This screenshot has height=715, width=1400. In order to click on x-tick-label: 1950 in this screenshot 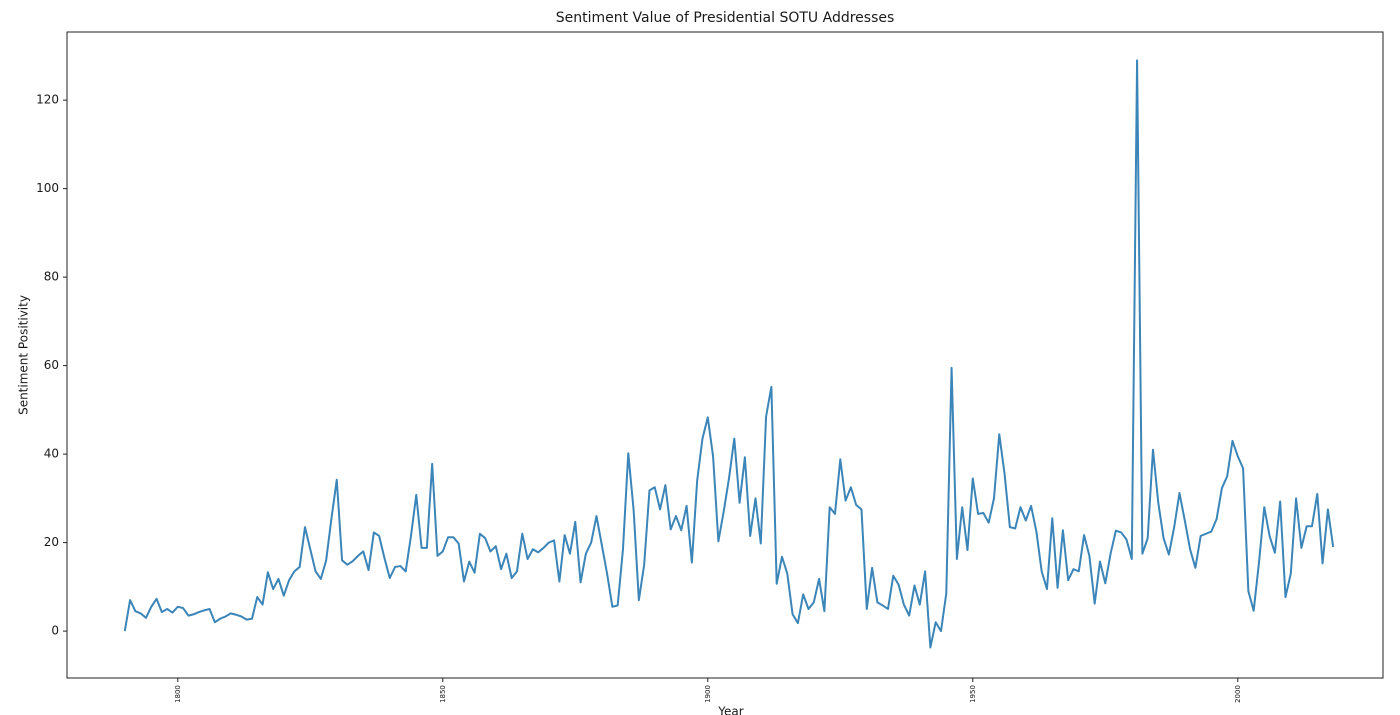, I will do `click(973, 694)`.